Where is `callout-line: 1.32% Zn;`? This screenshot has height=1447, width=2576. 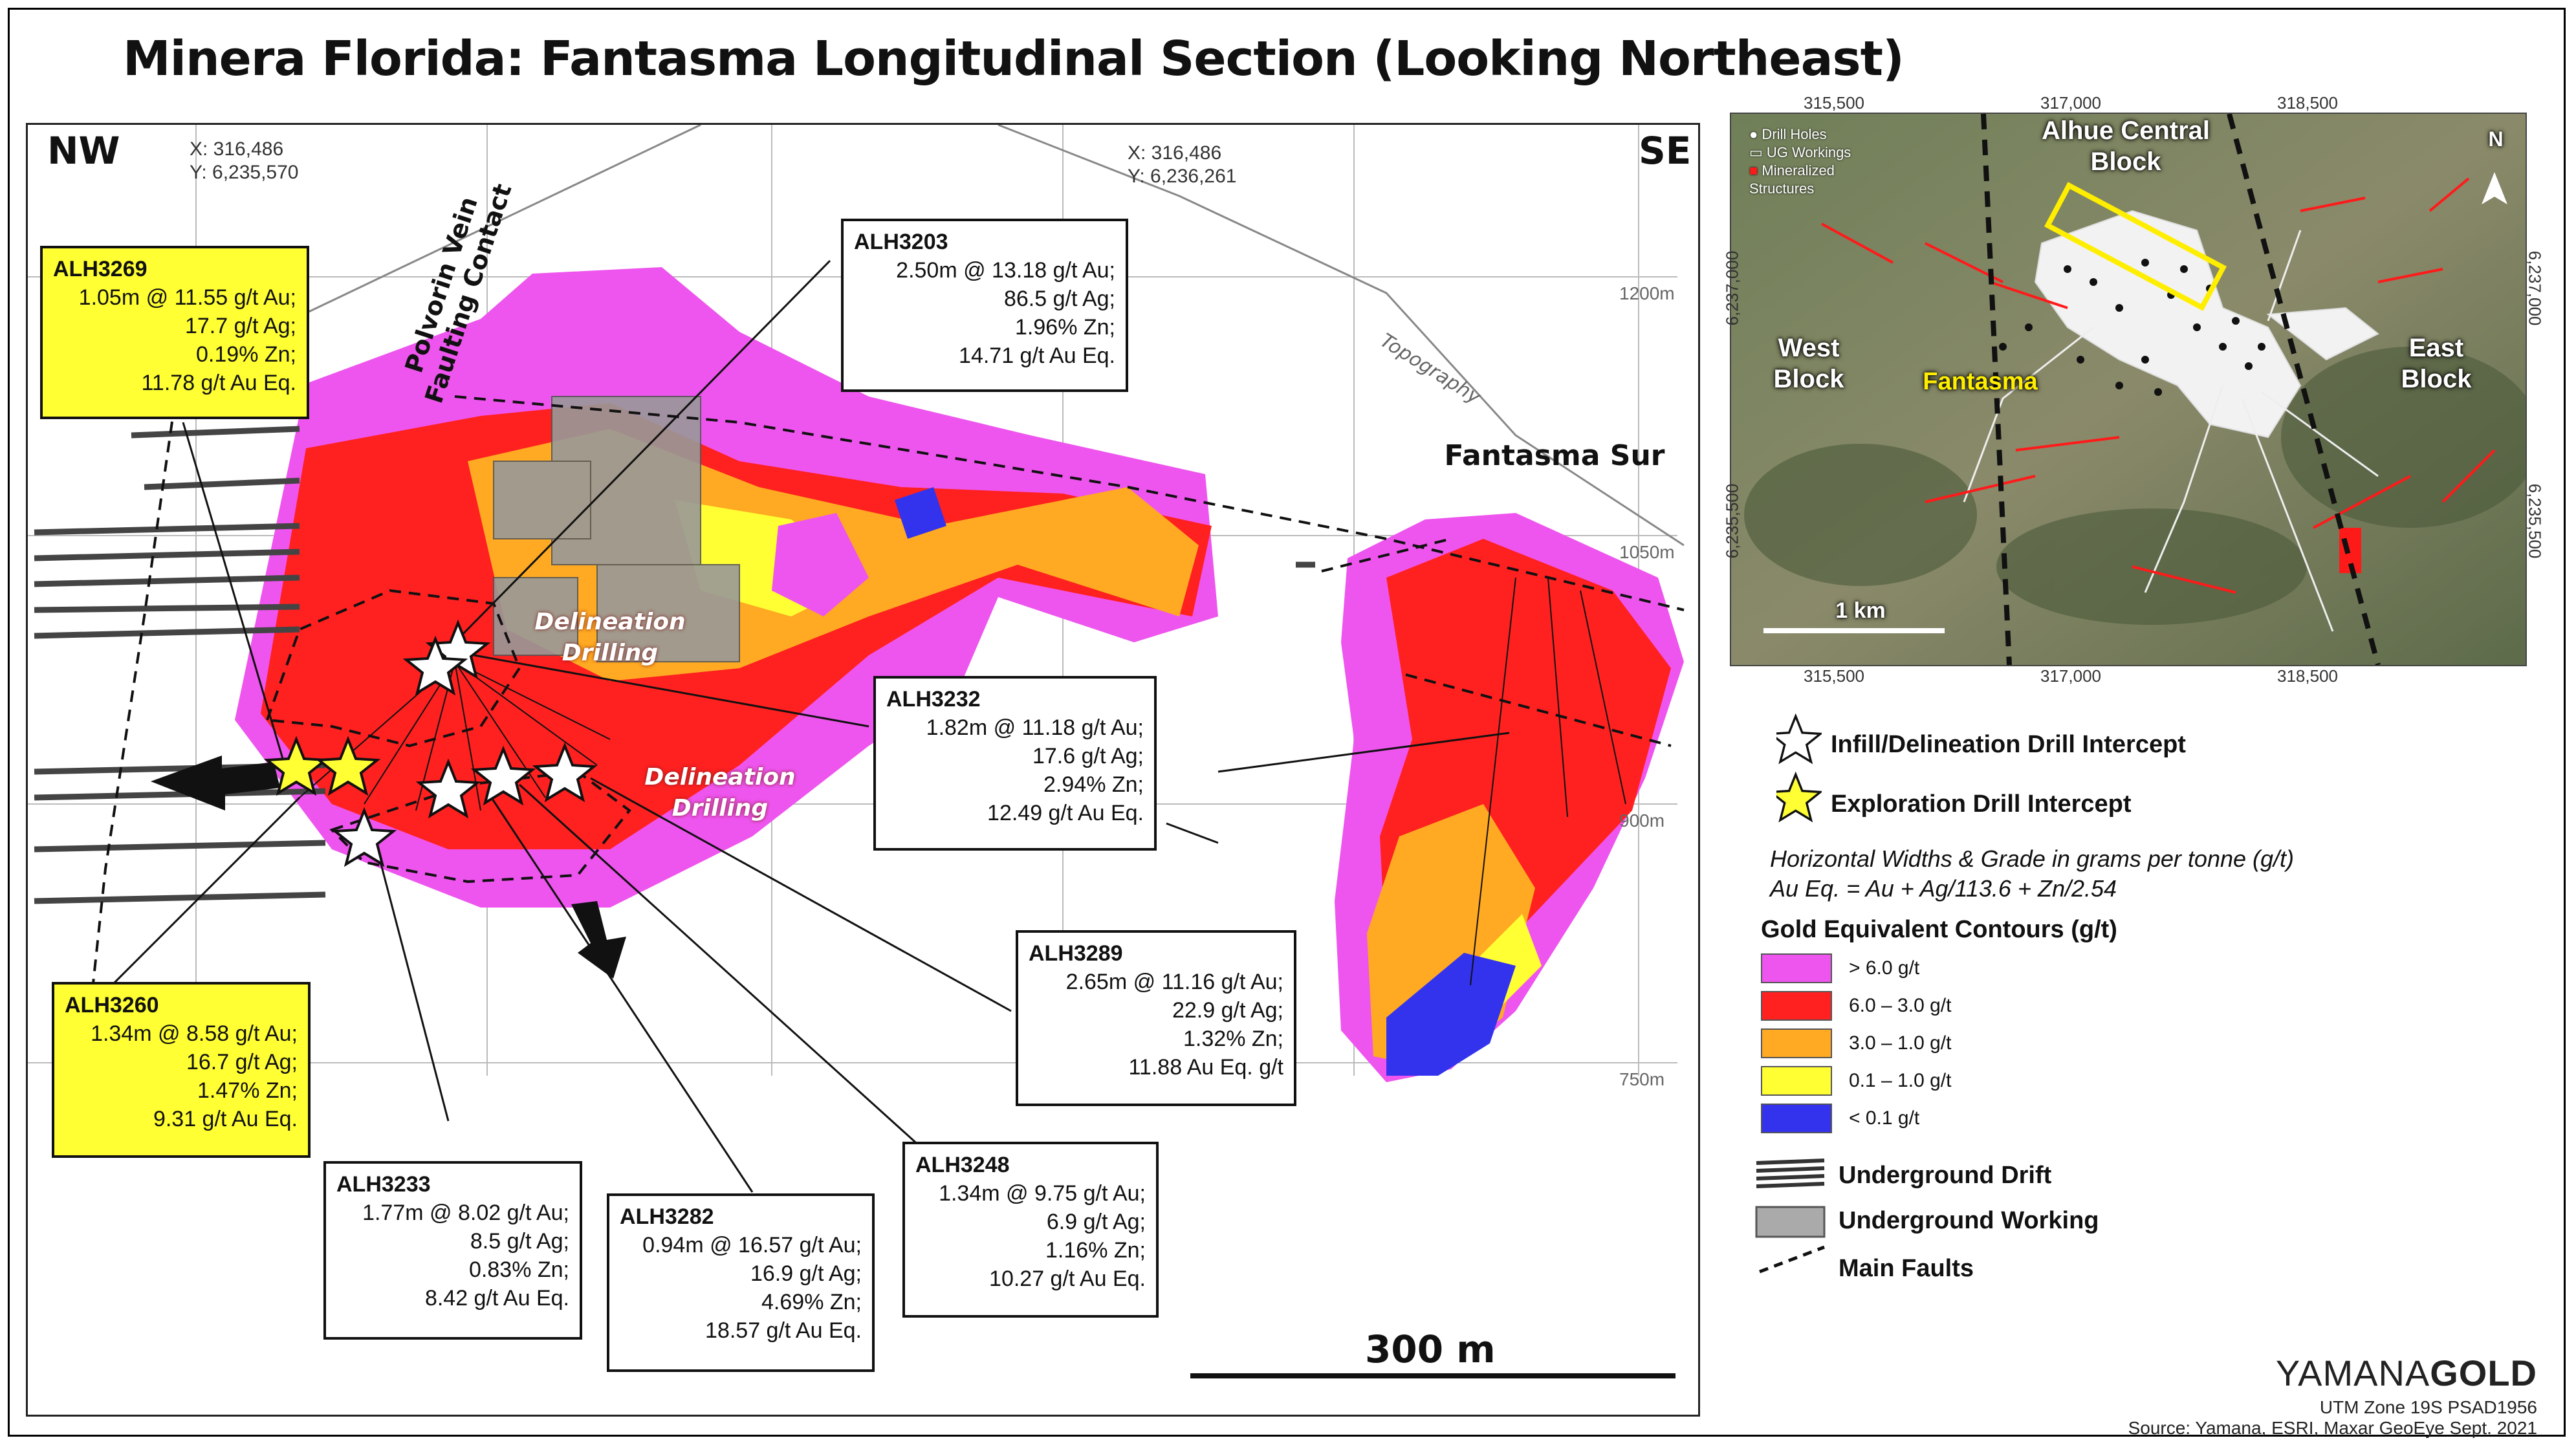
callout-line: 1.32% Zn; is located at coordinates (1233, 1039).